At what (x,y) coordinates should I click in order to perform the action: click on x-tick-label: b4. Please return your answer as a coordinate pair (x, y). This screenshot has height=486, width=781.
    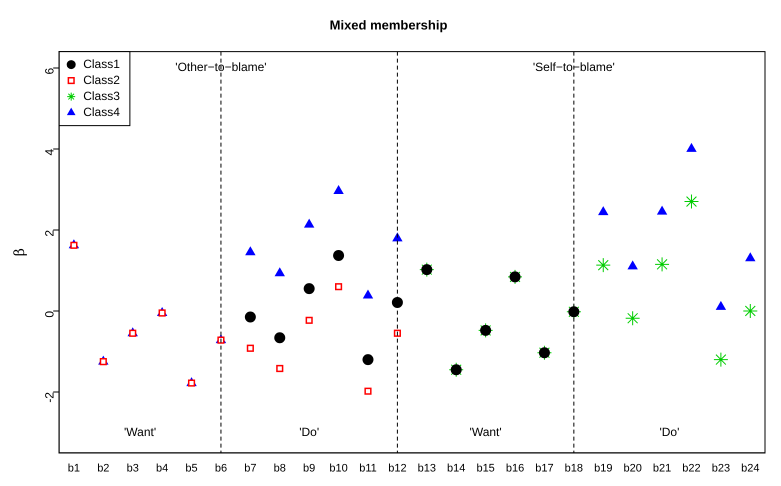
    Looking at the image, I should click on (162, 468).